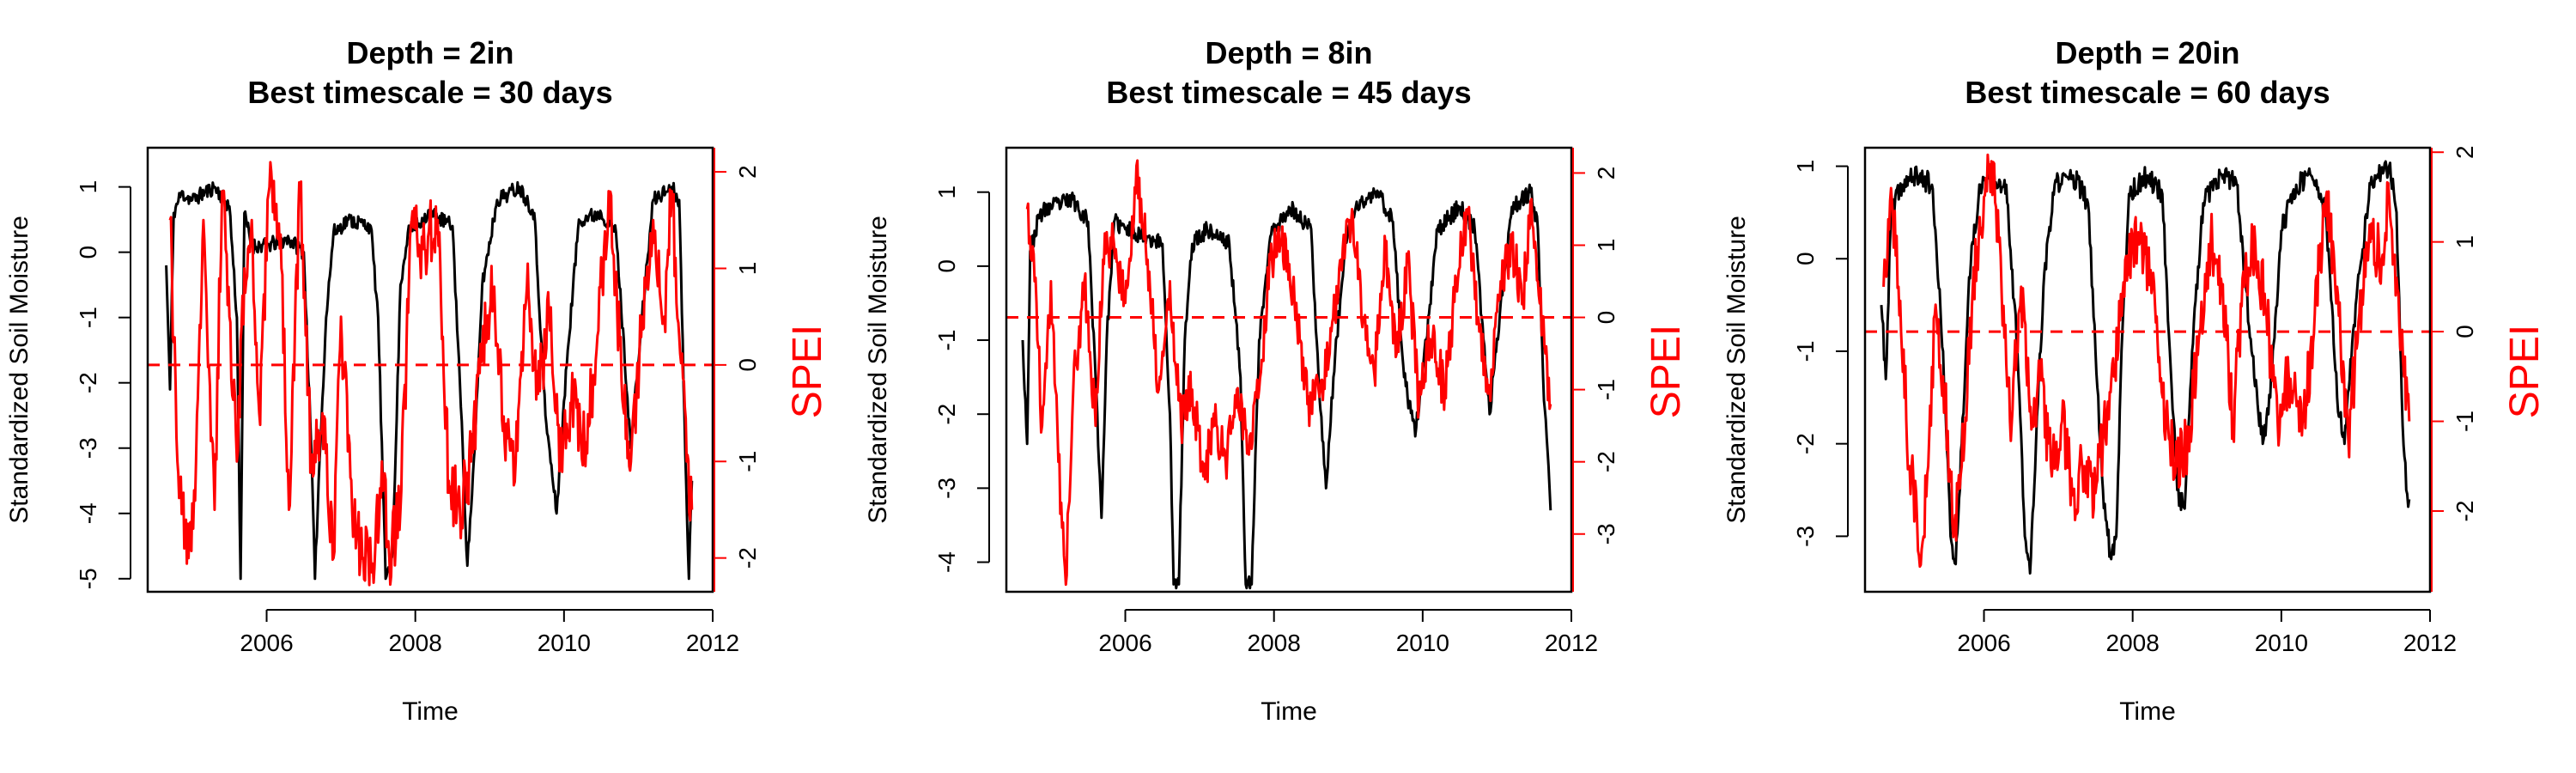  Describe the element at coordinates (430, 52) in the screenshot. I see `chart-title-line1: Depth = 2in` at that location.